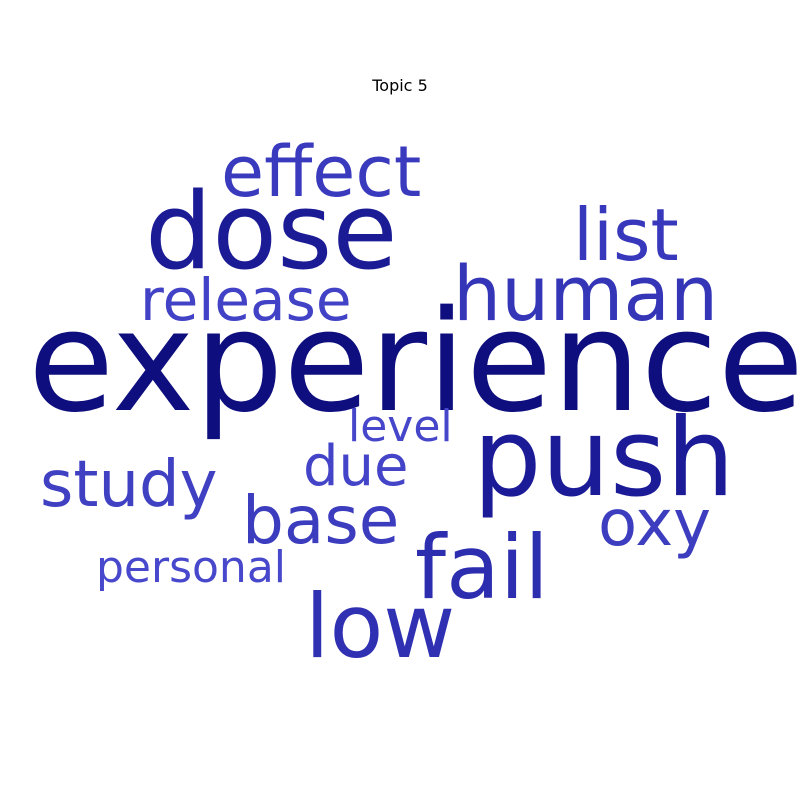 The image size is (800, 800). Describe the element at coordinates (626, 235) in the screenshot. I see `word-list: list` at that location.